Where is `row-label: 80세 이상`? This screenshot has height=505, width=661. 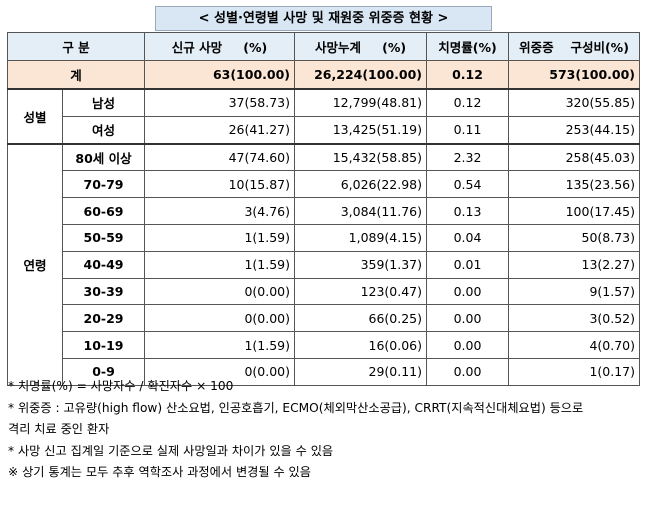
row-label: 80세 이상 is located at coordinates (103, 157).